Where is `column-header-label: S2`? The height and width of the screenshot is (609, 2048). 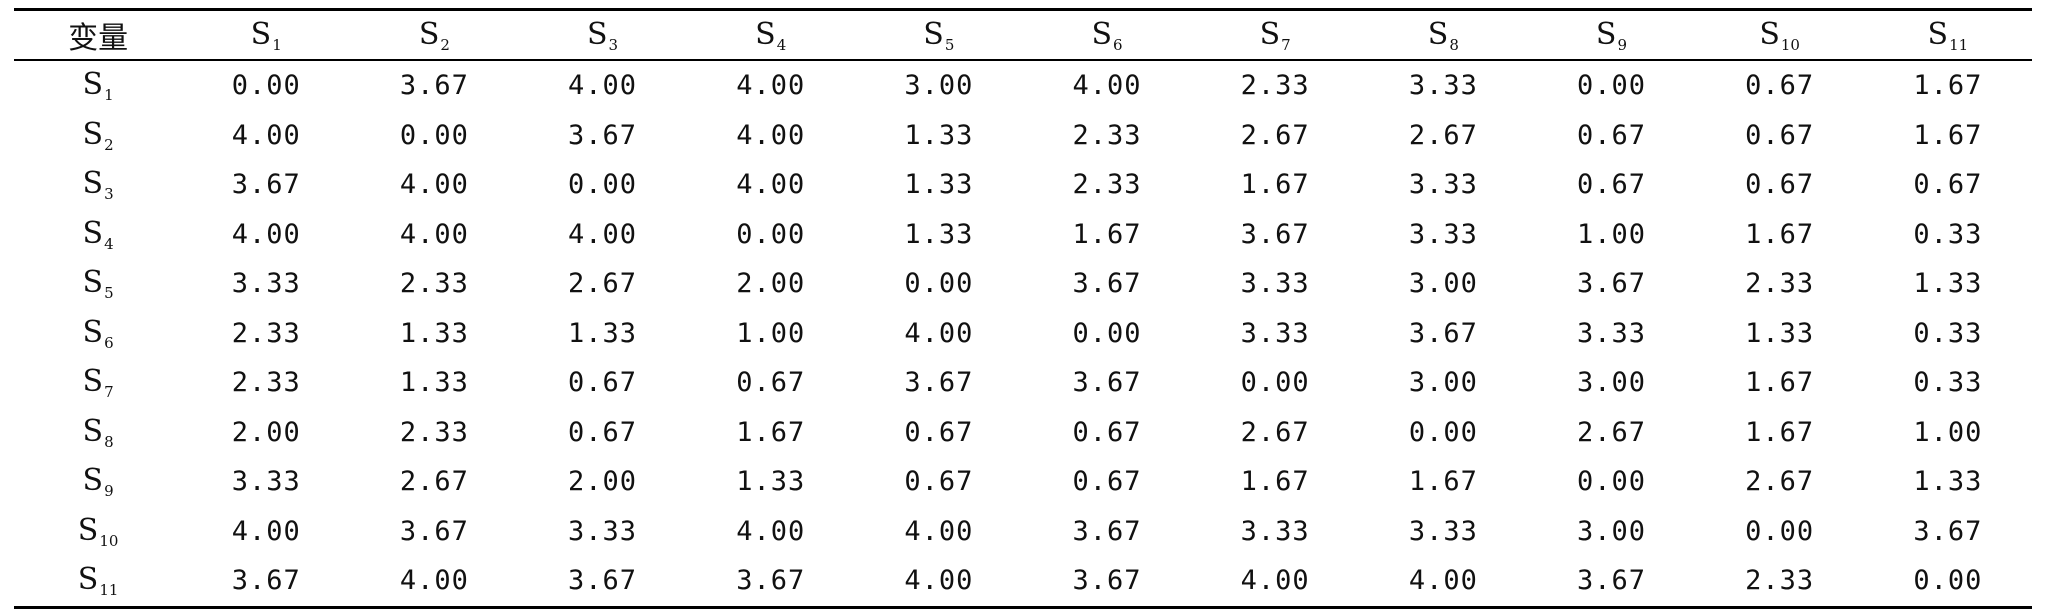
column-header-label: S2 is located at coordinates (434, 35).